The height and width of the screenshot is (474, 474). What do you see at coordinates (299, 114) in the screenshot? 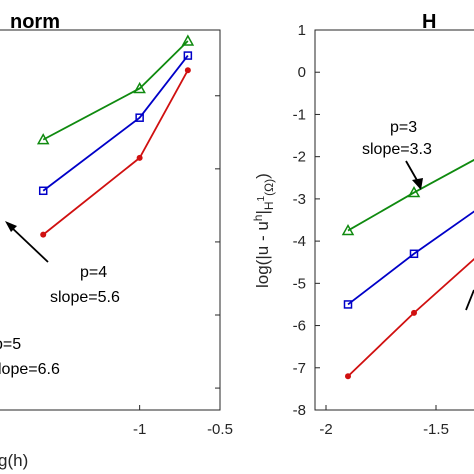
I see `right-y-tick-label: -1` at bounding box center [299, 114].